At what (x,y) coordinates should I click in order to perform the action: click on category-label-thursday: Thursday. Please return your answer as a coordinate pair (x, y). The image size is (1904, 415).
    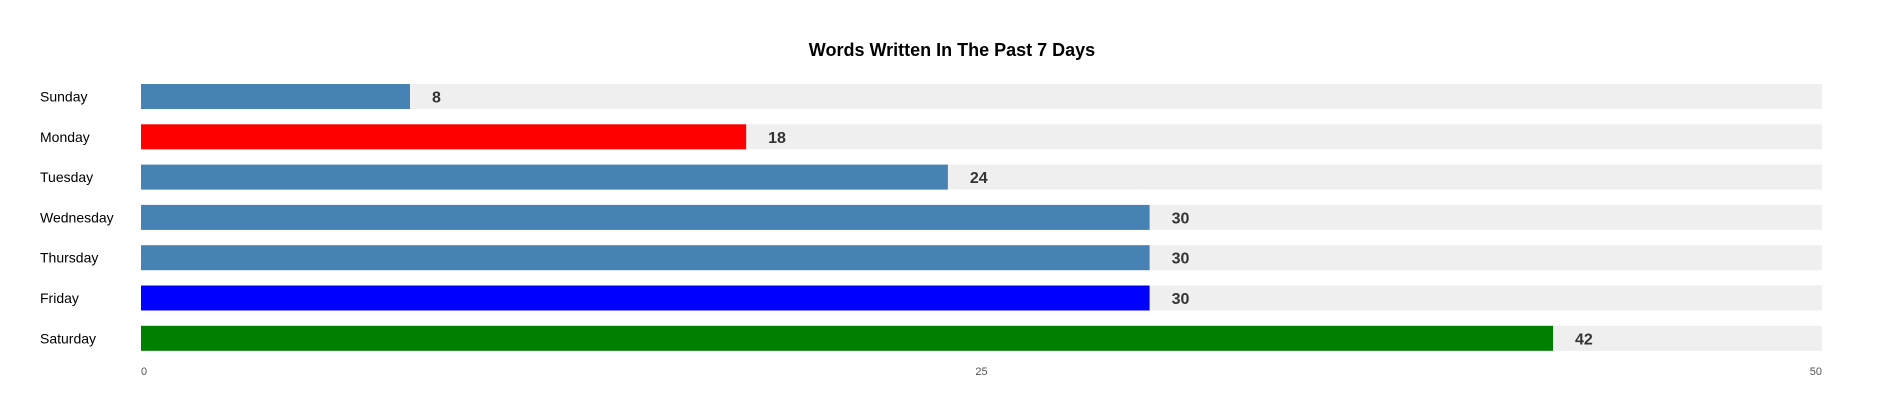
    Looking at the image, I should click on (69, 258).